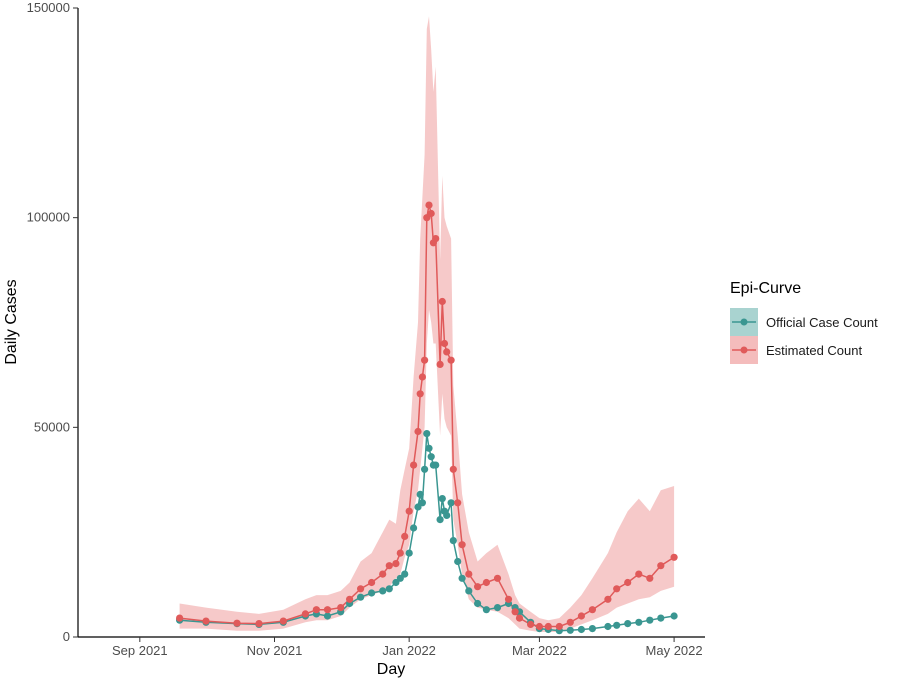 Image resolution: width=904 pixels, height=680 pixels. What do you see at coordinates (822, 322) in the screenshot?
I see `legend-label-official: Official Case Count` at bounding box center [822, 322].